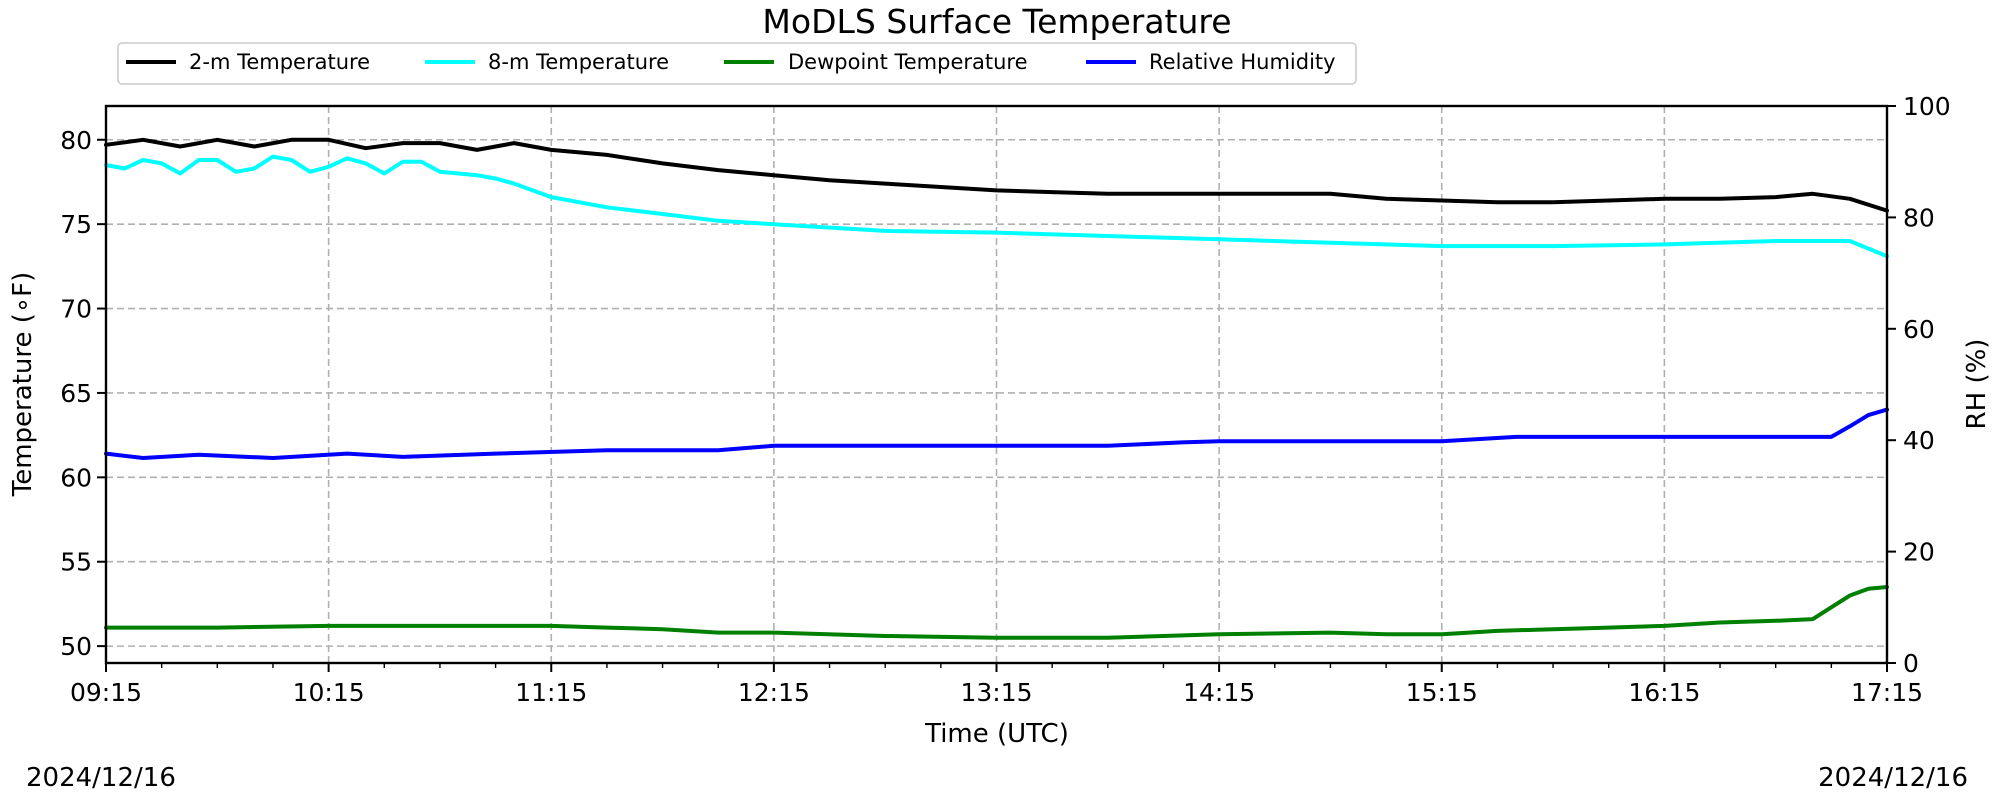 The image size is (2000, 800). What do you see at coordinates (1893, 778) in the screenshot?
I see `end-date-label: 2024/12/16` at bounding box center [1893, 778].